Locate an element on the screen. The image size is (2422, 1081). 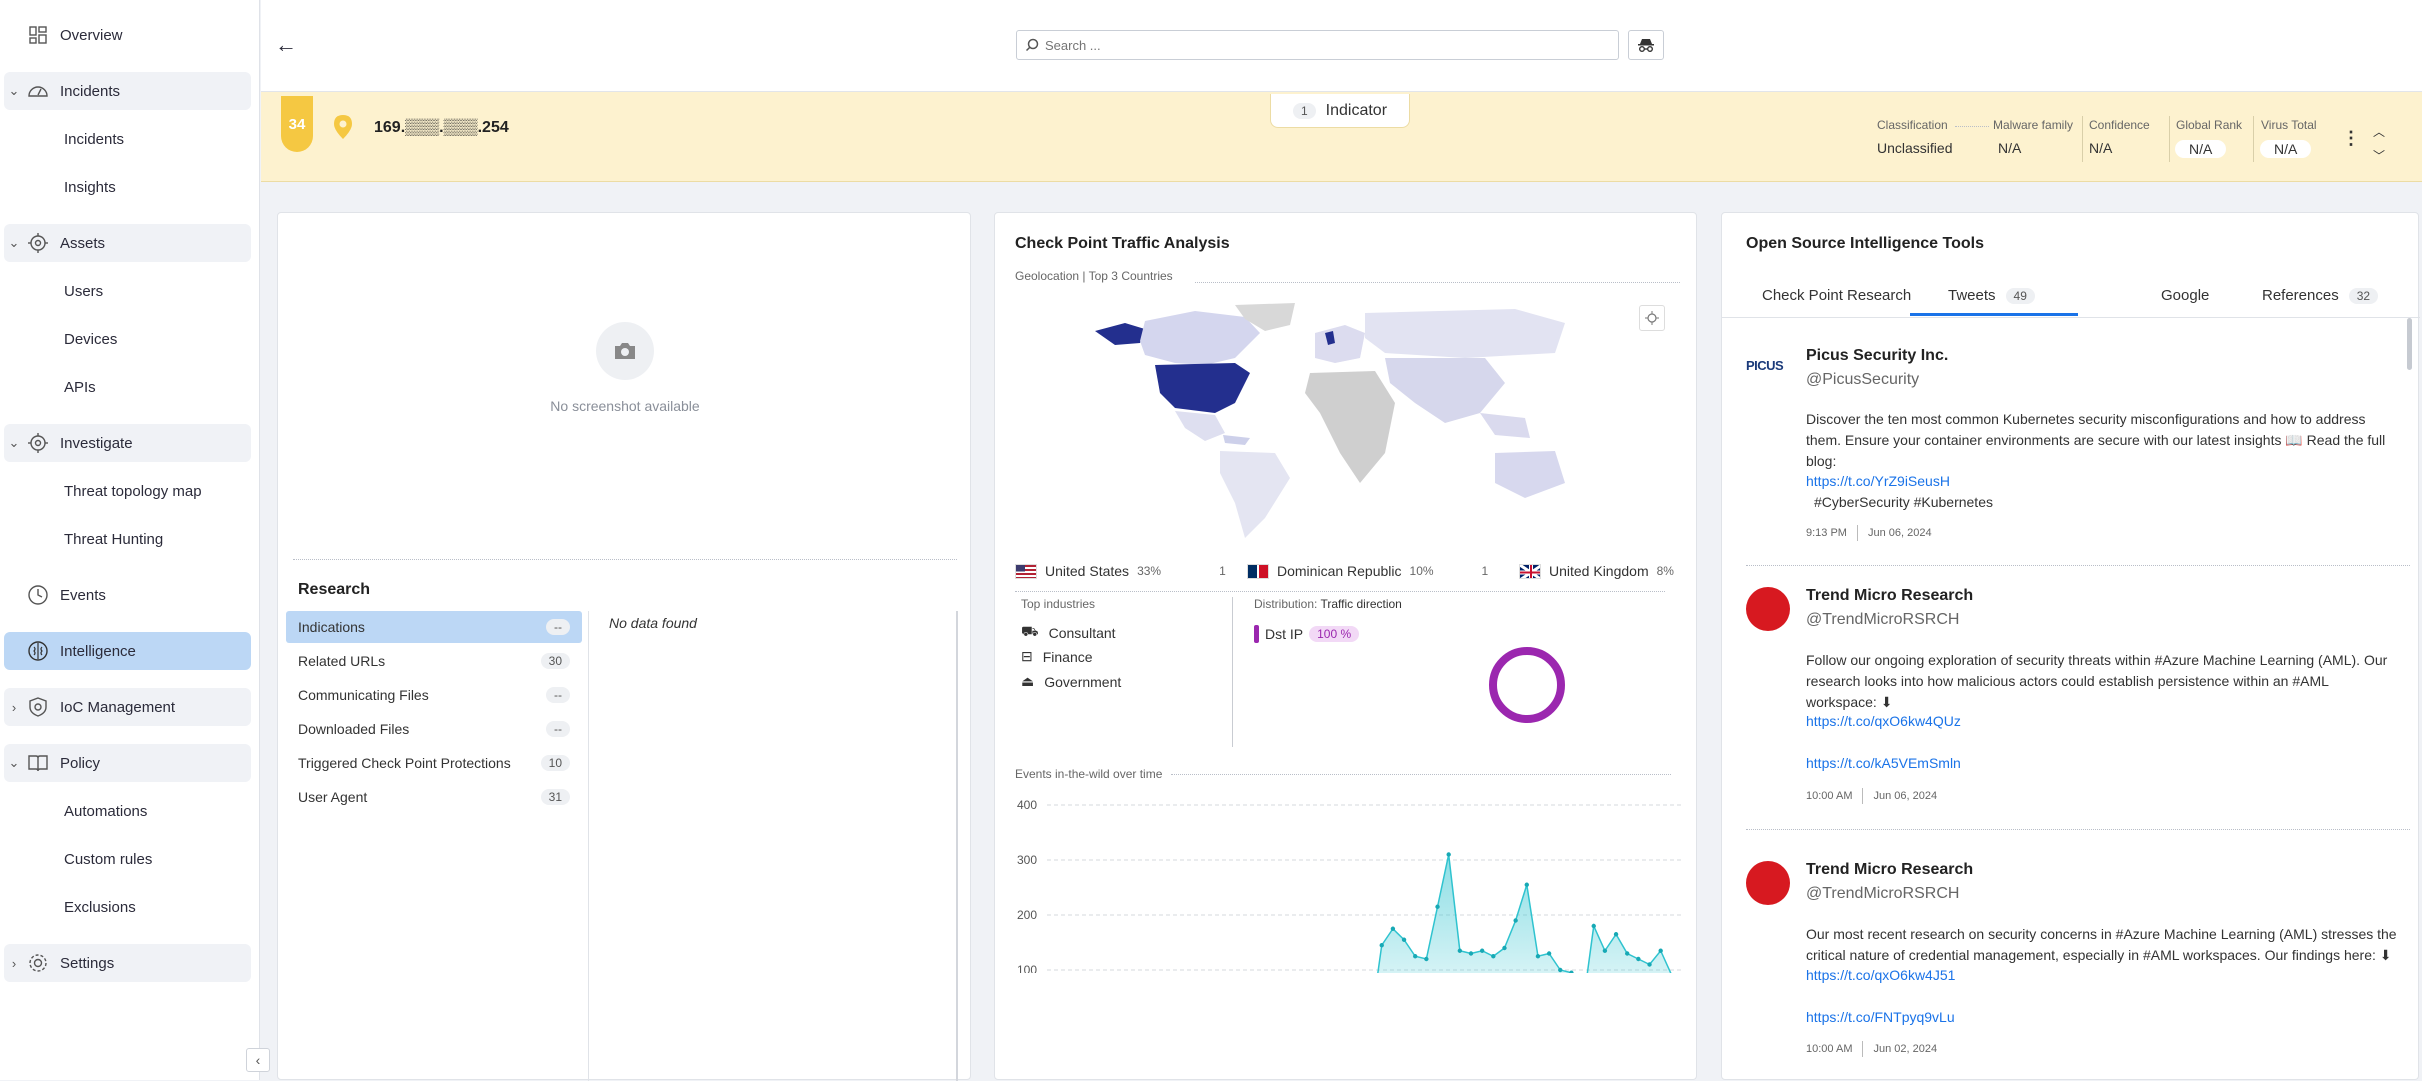
nav-sub-automations: Automations is located at coordinates (106, 811).